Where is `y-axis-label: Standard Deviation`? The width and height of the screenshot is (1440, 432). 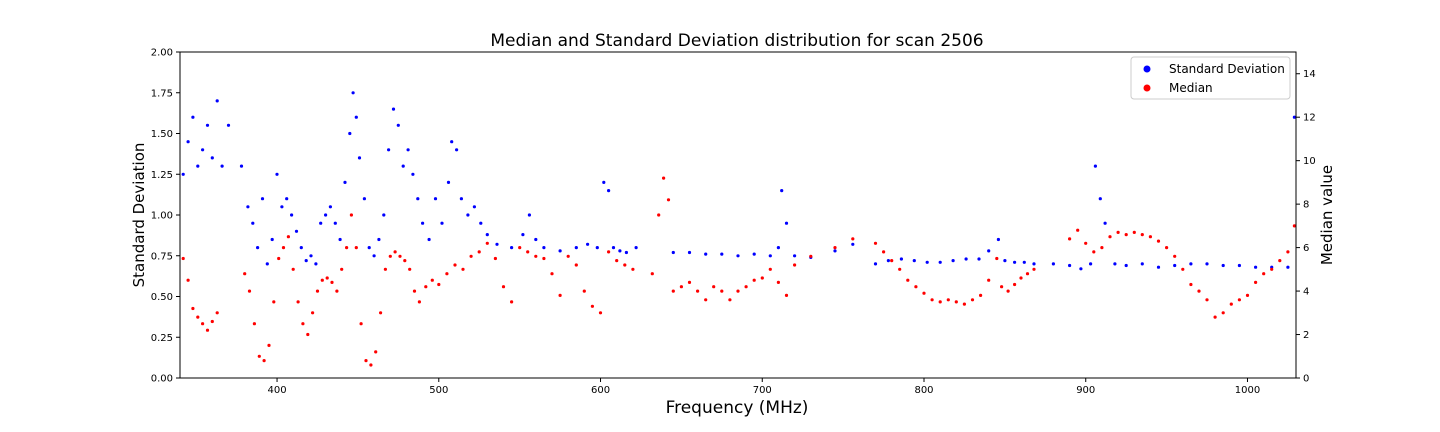
y-axis-label: Standard Deviation is located at coordinates (139, 215).